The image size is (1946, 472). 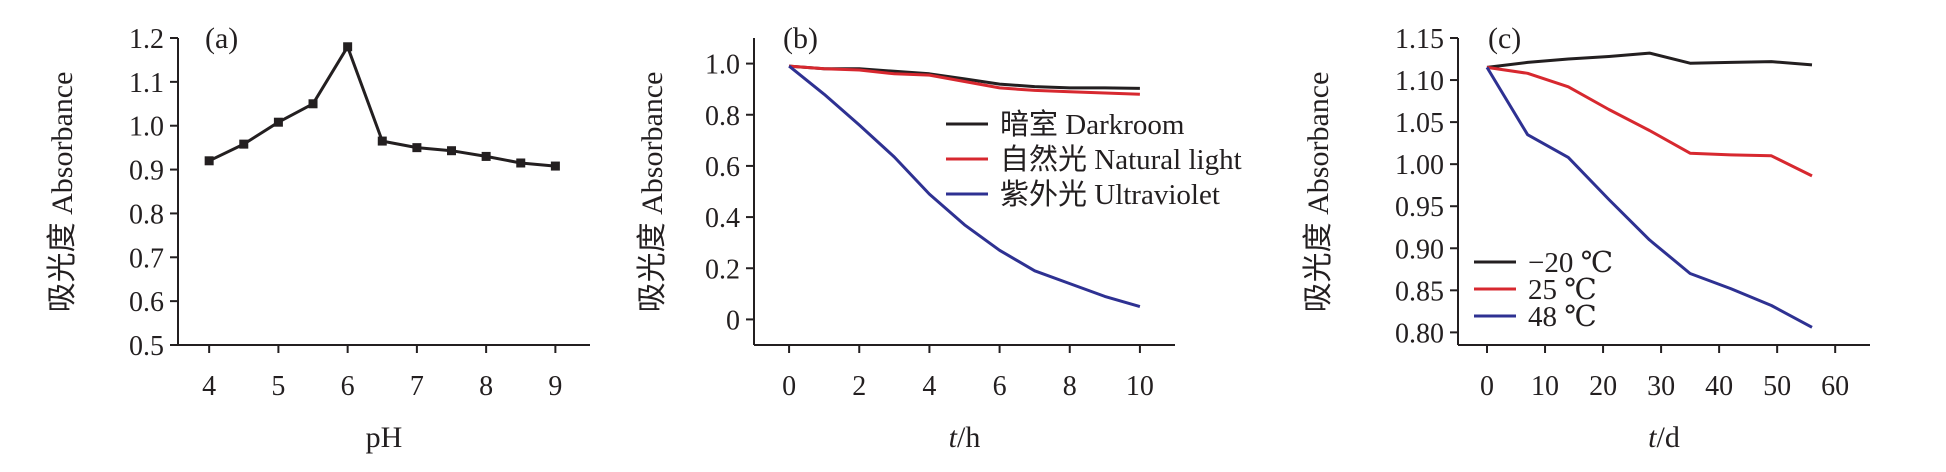 What do you see at coordinates (146, 258) in the screenshot?
I see `y-tick-label: 0.7` at bounding box center [146, 258].